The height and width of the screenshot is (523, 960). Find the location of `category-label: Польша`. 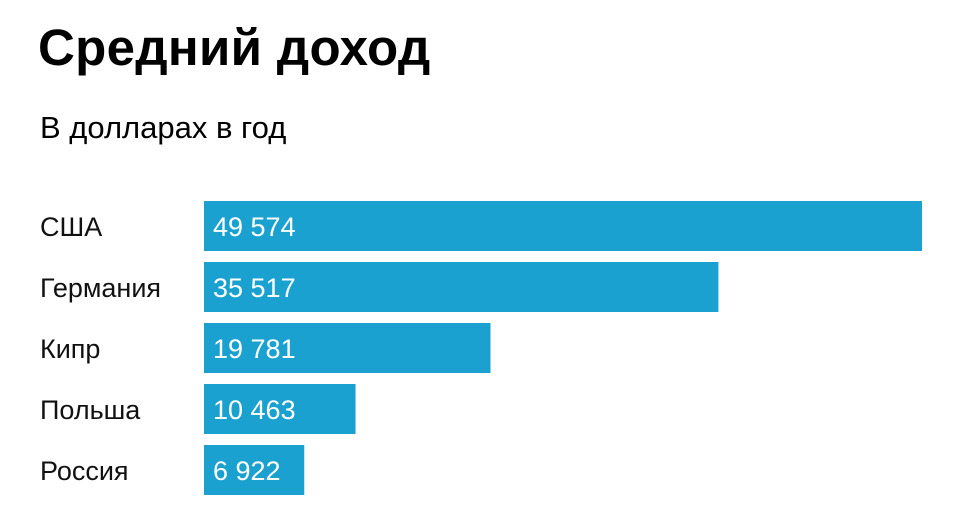

category-label: Польша is located at coordinates (90, 410).